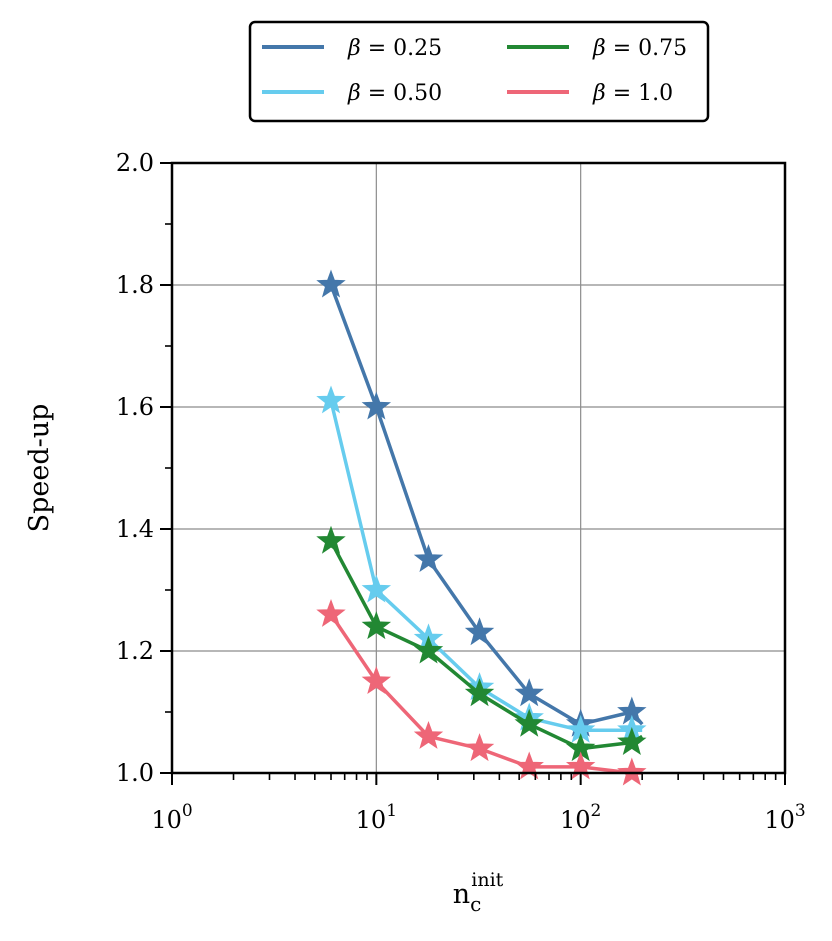  I want to click on x-tick-label: 10³, so click(784, 817).